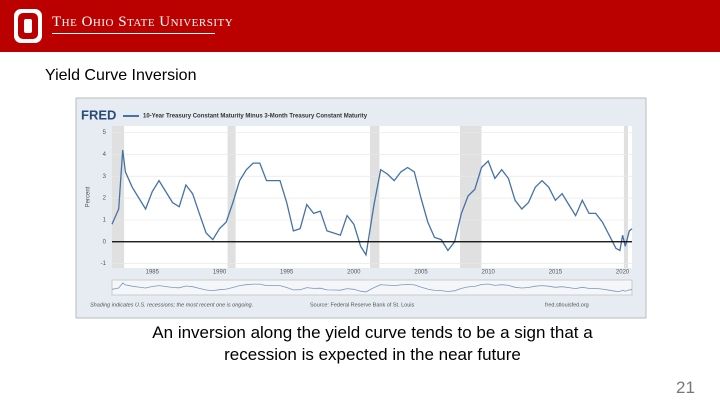 The height and width of the screenshot is (405, 720). I want to click on x-tick-label: 1985, so click(153, 273).